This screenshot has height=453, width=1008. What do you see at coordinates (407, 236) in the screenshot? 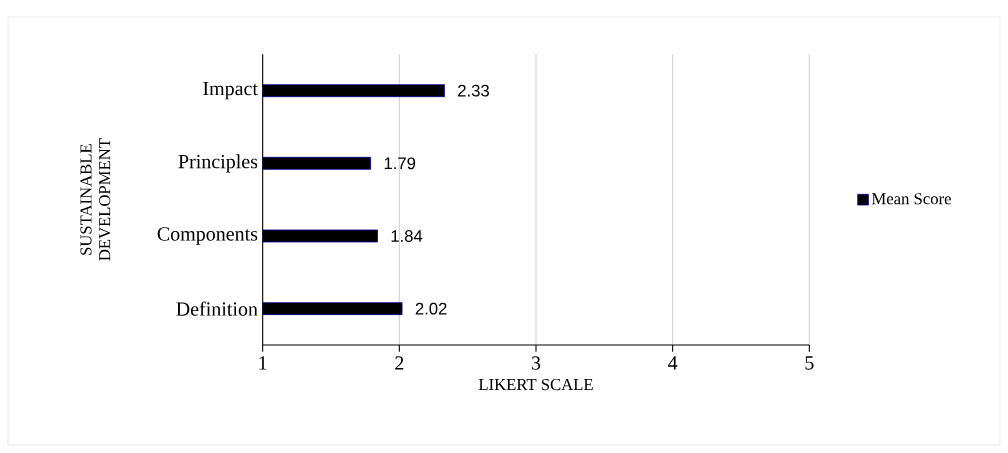
I see `data-label: 1.84` at bounding box center [407, 236].